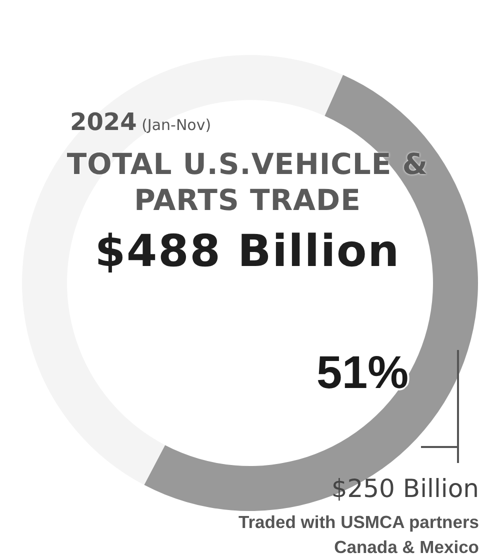  What do you see at coordinates (405, 488) in the screenshot?
I see `text: $250 Billion` at bounding box center [405, 488].